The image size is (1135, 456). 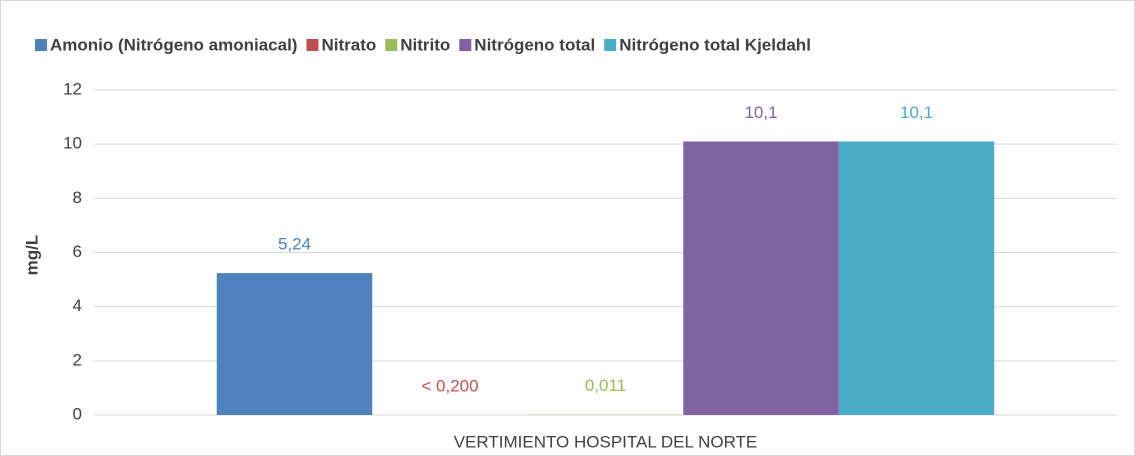 I want to click on legend-label: Nitrógeno total, so click(x=534, y=44).